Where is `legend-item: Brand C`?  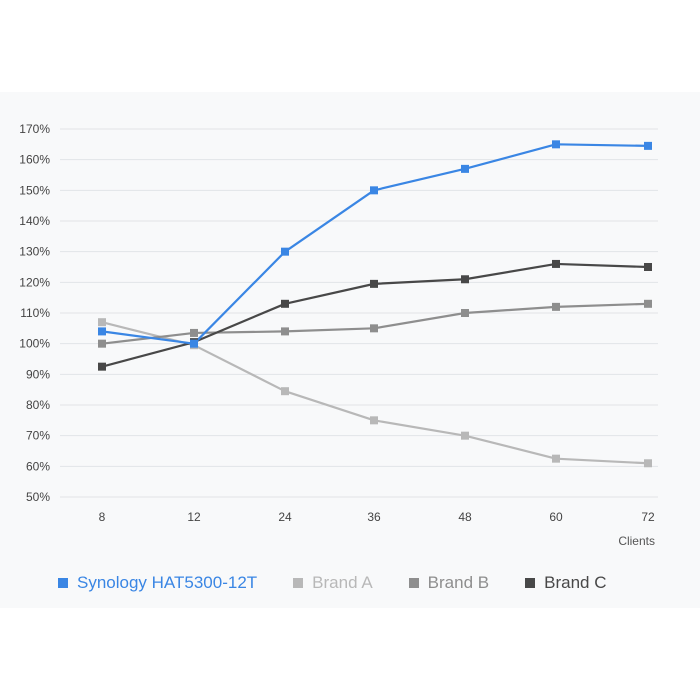 legend-item: Brand C is located at coordinates (565, 583).